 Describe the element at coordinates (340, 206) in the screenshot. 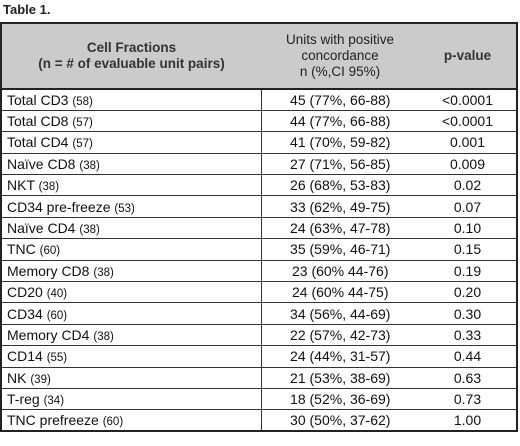

I see `cell-units: 33 (62%, 49-75)` at that location.